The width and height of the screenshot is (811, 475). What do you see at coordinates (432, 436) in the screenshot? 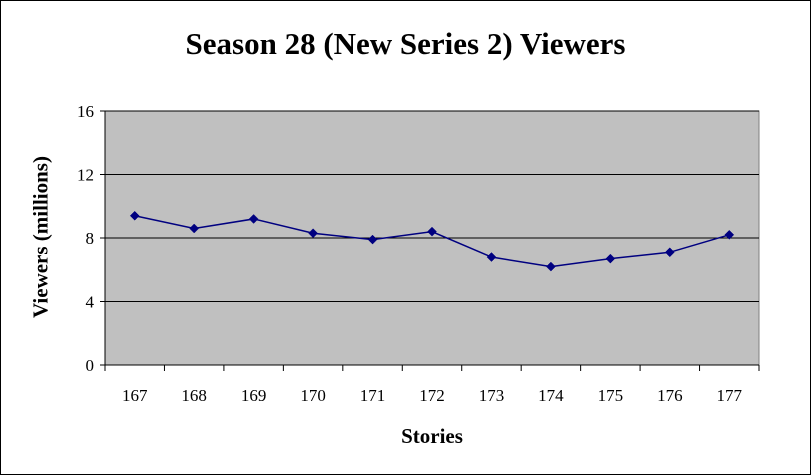
I see `x-axis-label: Stories` at bounding box center [432, 436].